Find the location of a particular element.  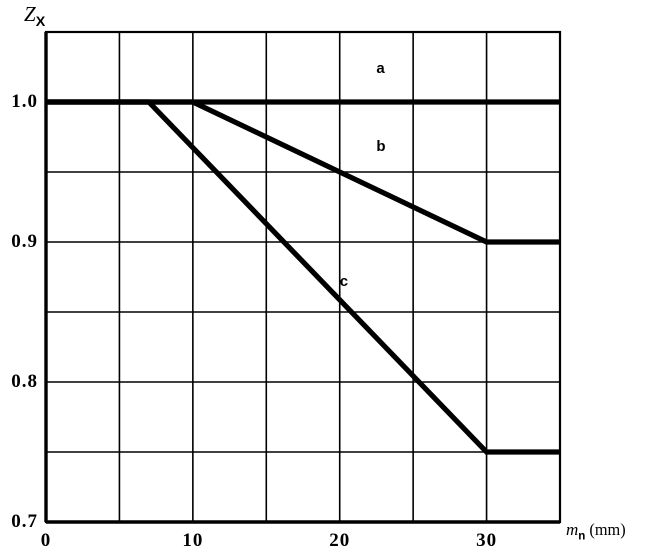

y-tick-label: 1.0 is located at coordinates (24, 101).